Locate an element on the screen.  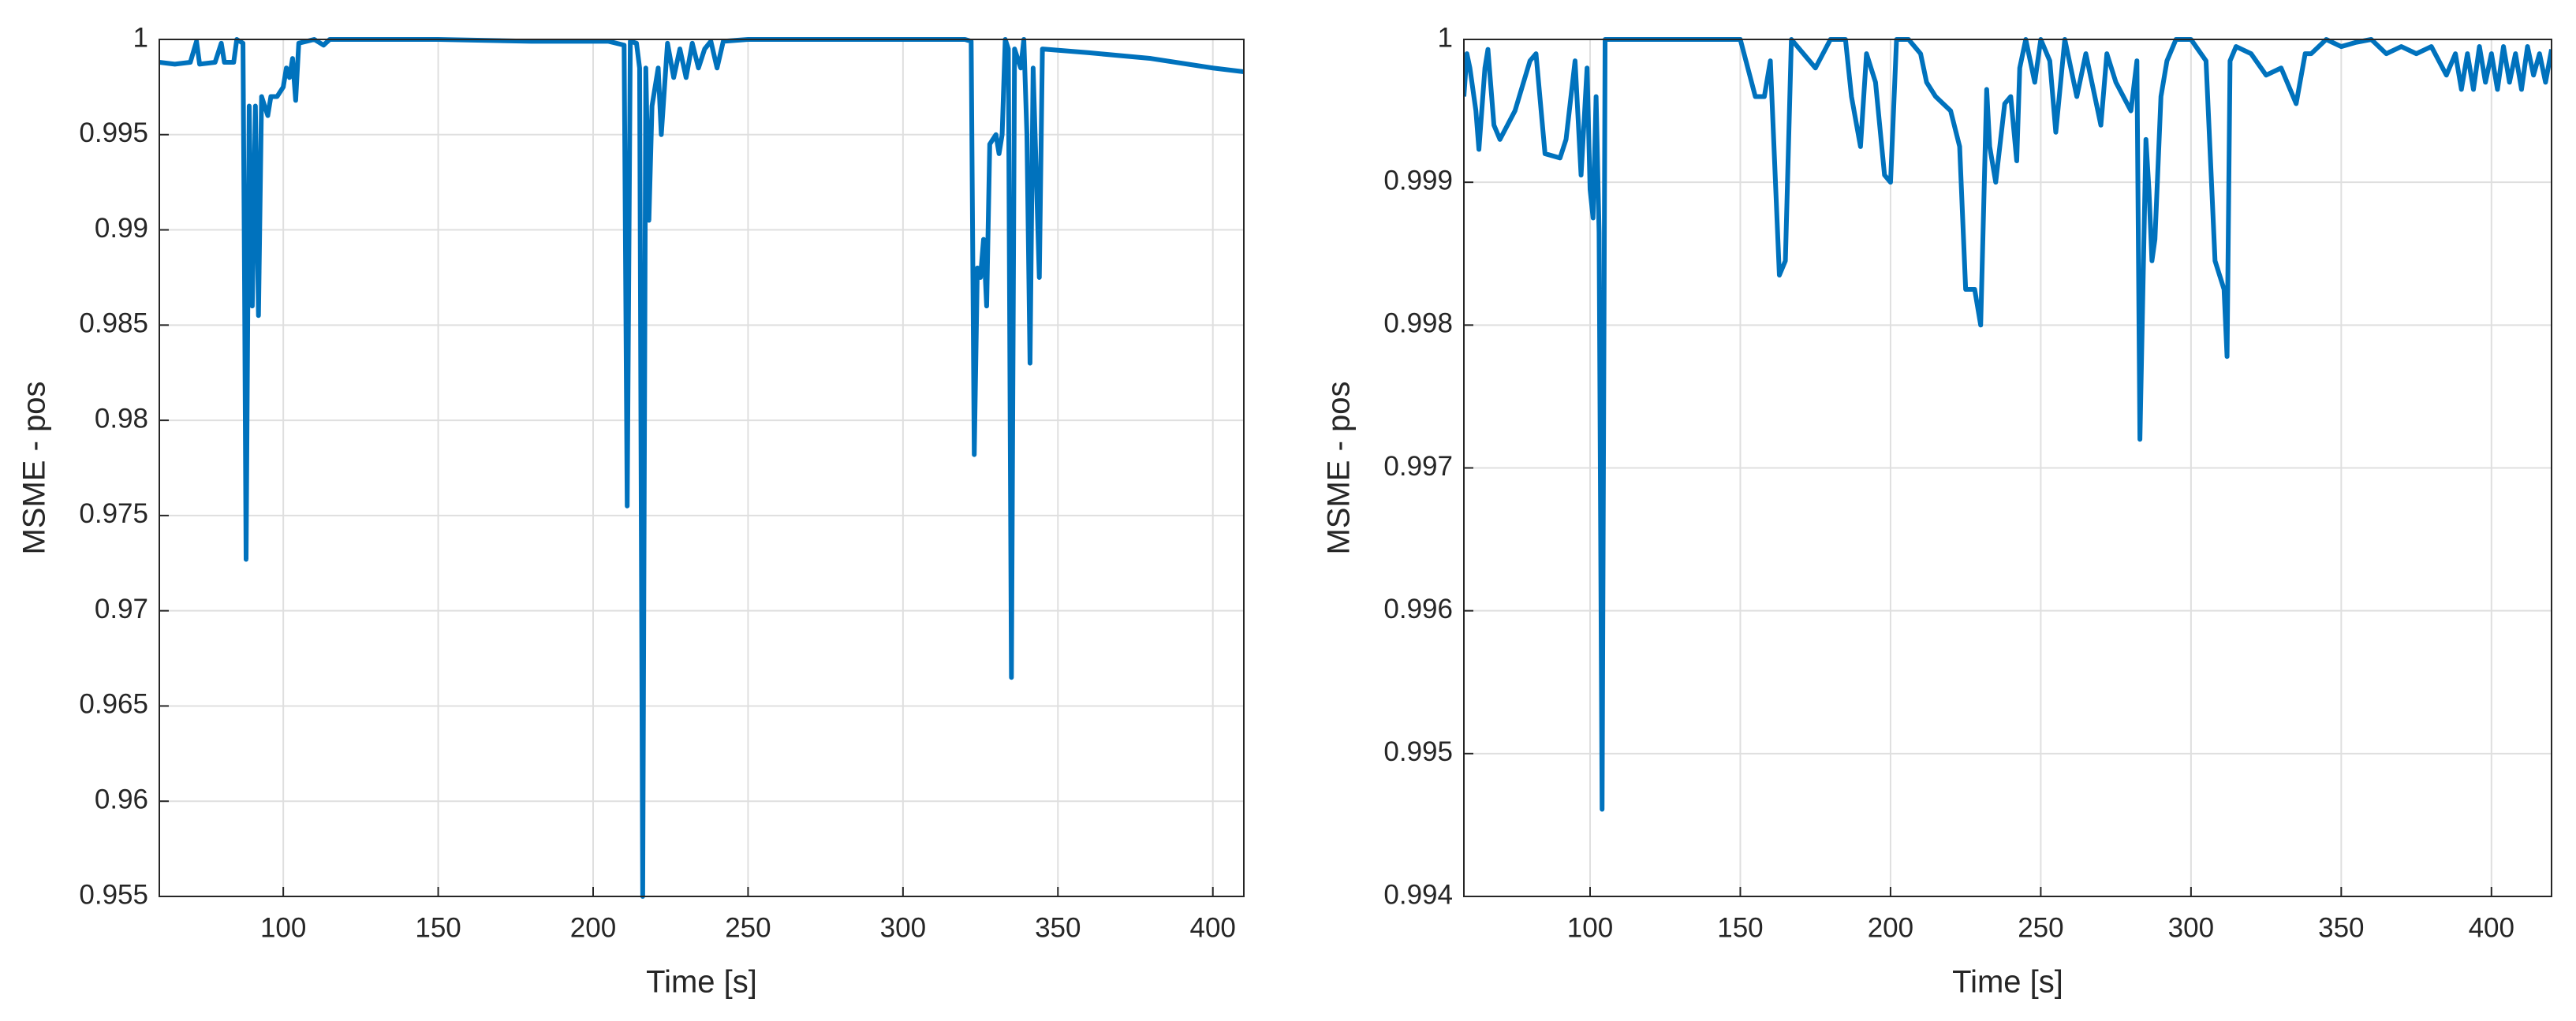
y-tick-label: 0.965 is located at coordinates (113, 704).